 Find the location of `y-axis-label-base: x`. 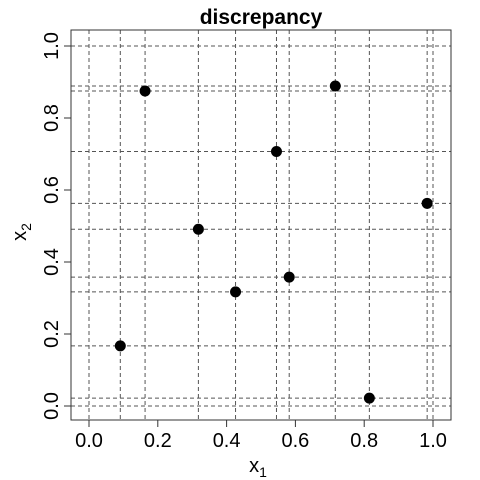

y-axis-label-base: x is located at coordinates (20, 236).